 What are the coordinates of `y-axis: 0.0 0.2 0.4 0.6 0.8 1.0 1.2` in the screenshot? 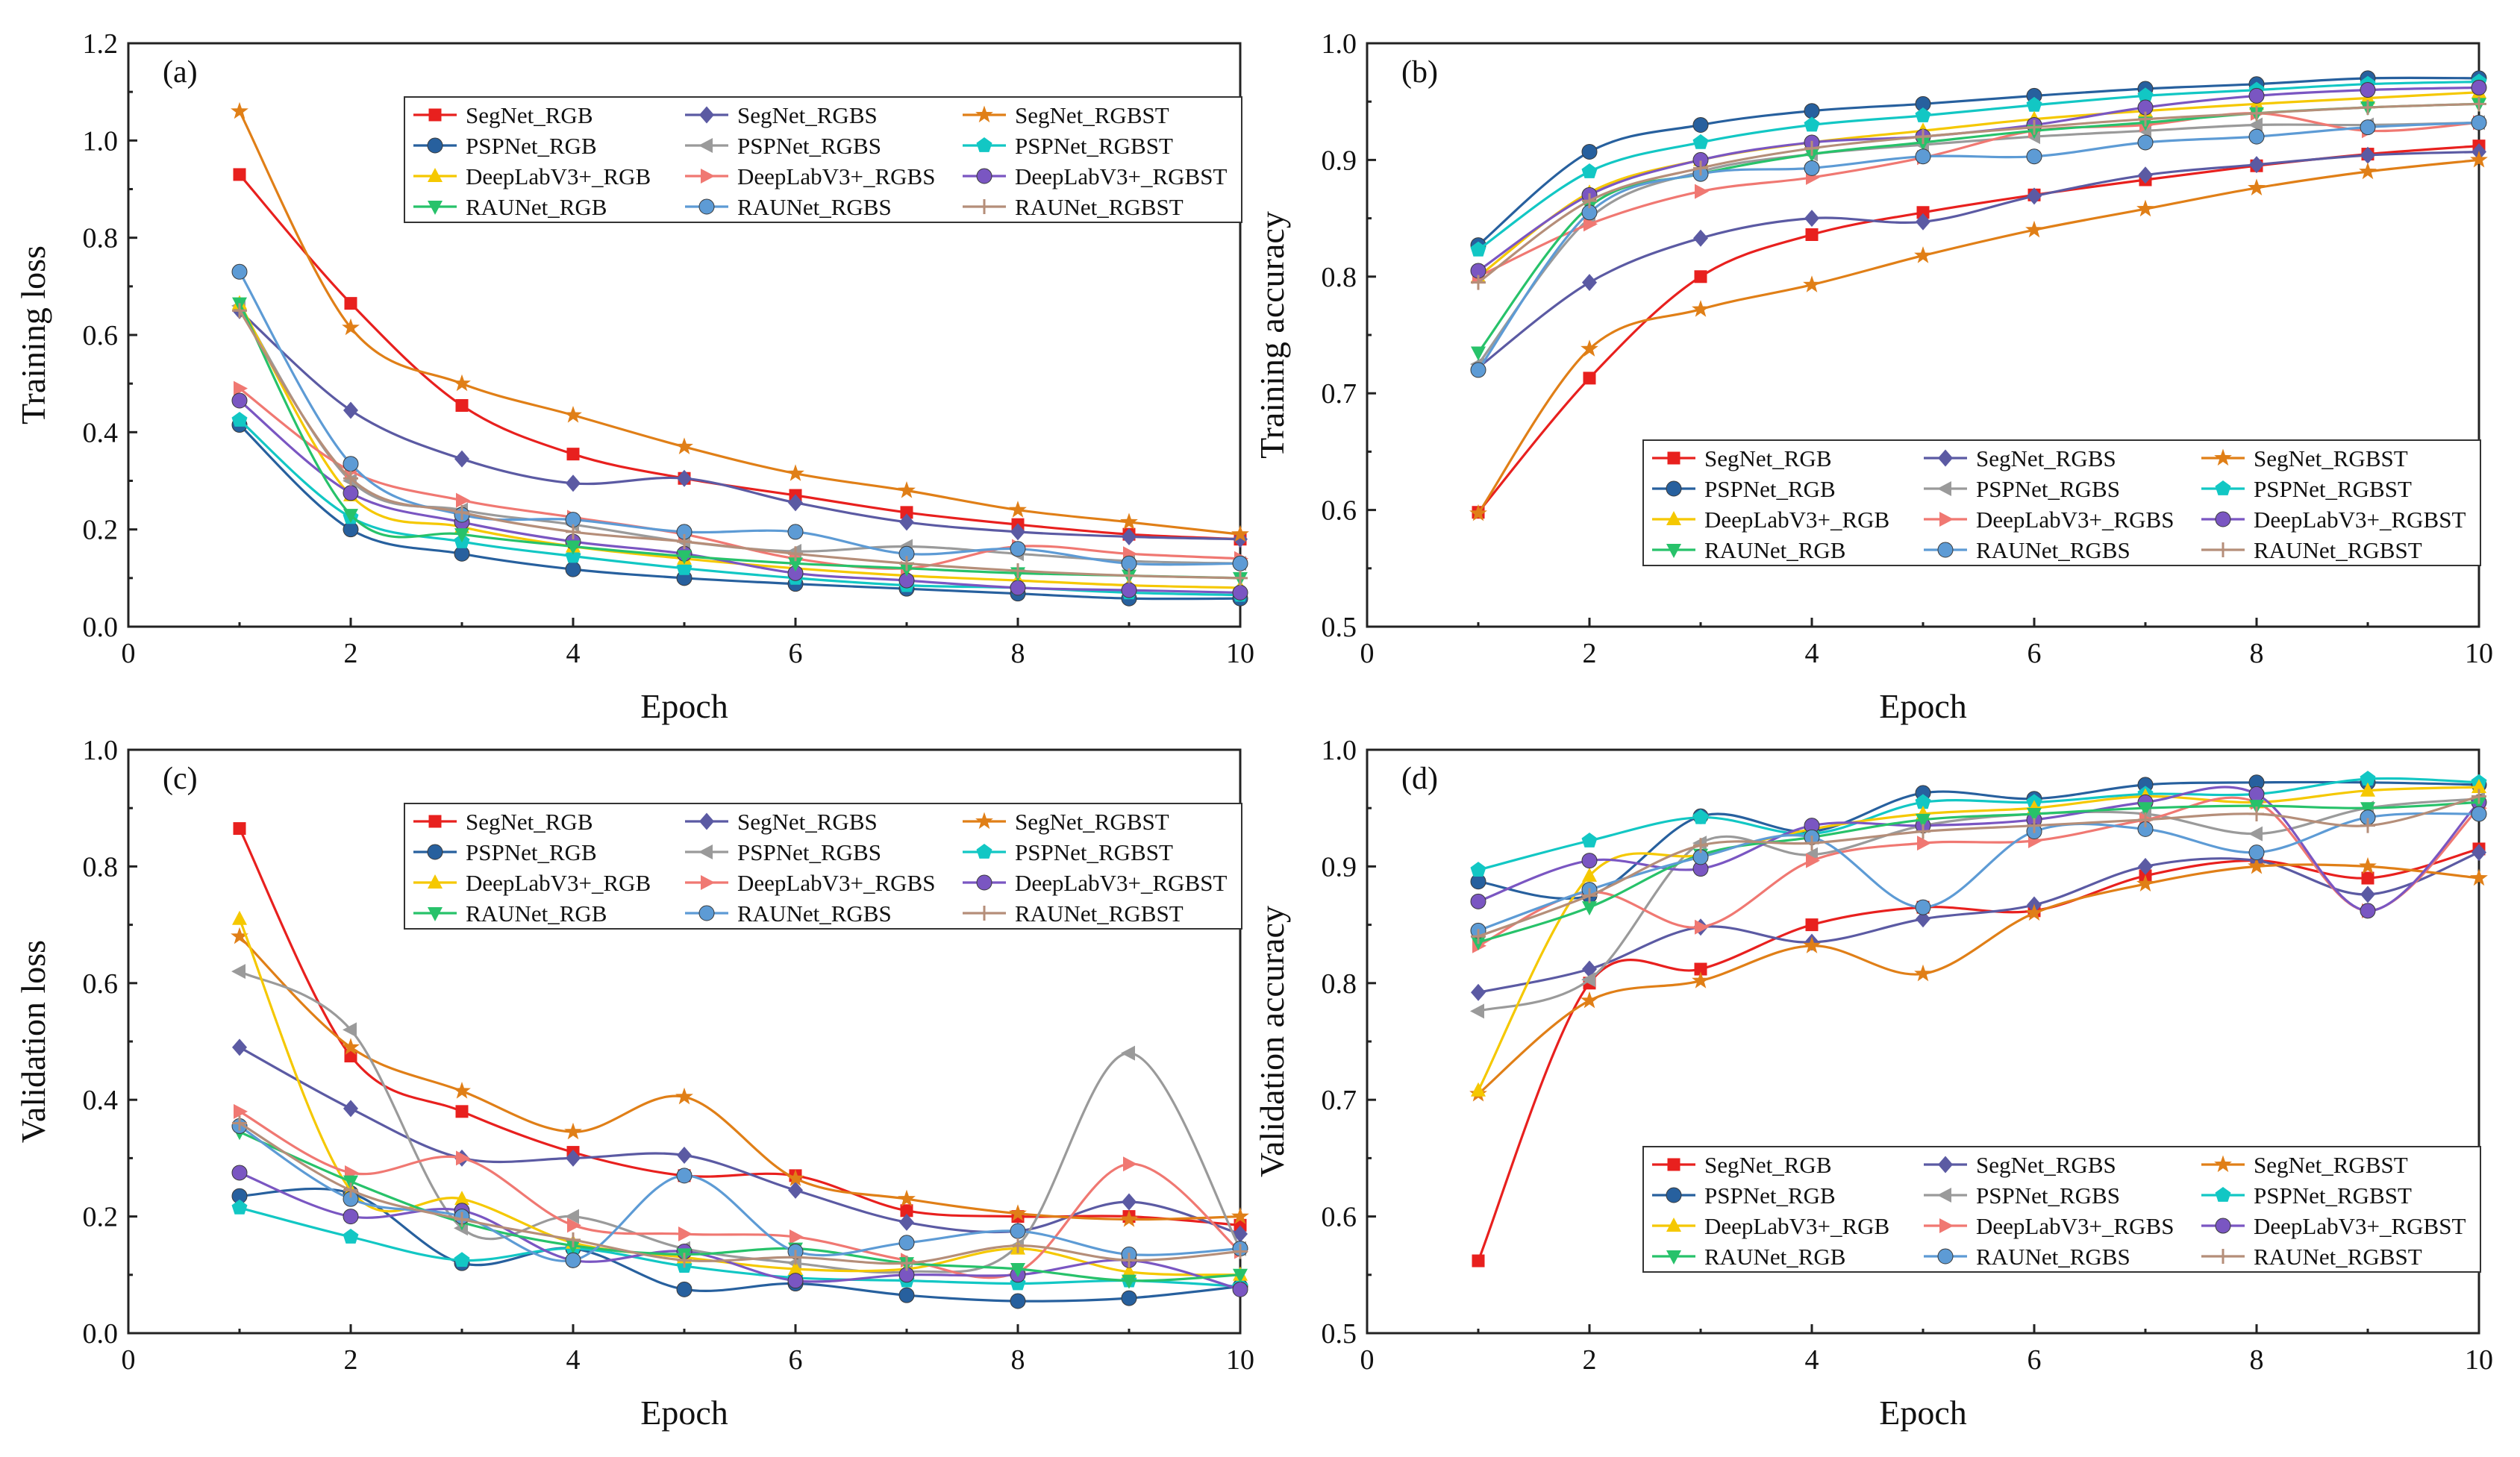 It's located at (110, 335).